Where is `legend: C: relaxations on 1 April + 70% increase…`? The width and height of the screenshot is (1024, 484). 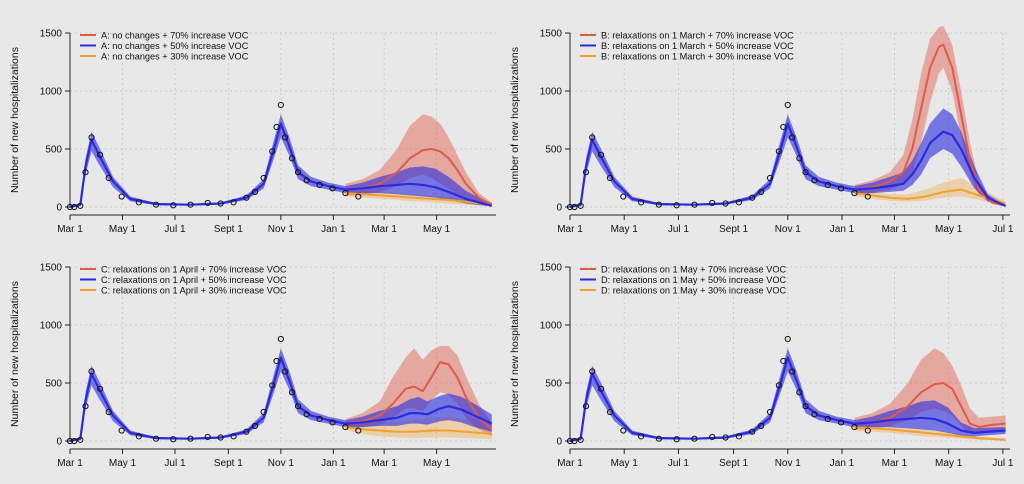 legend: C: relaxations on 1 April + 70% increase… is located at coordinates (183, 280).